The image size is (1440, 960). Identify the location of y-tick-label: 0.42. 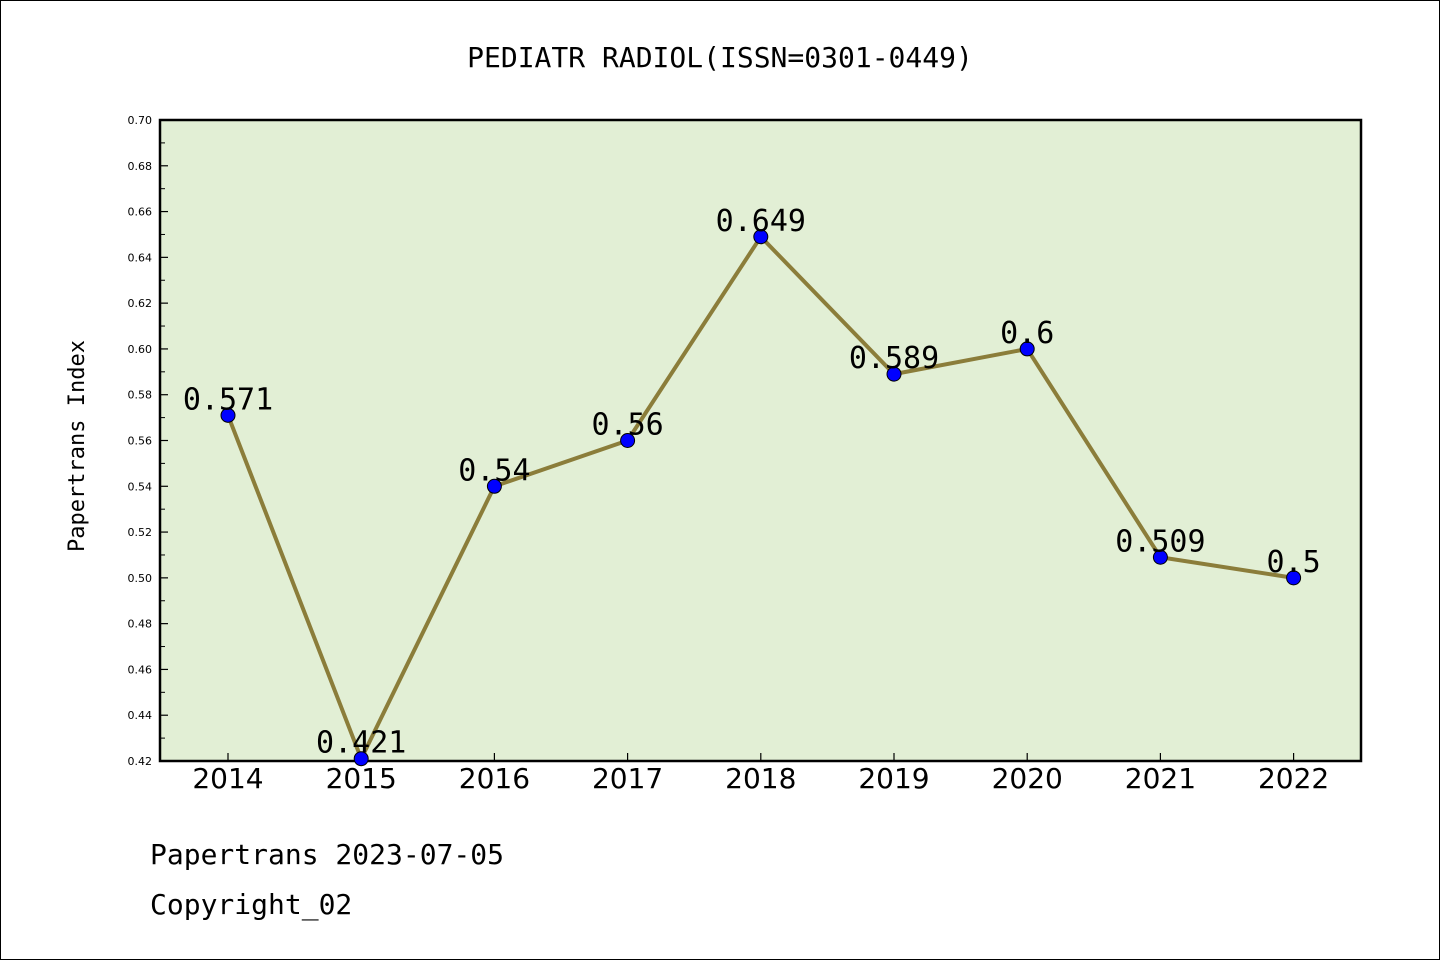
(140, 761).